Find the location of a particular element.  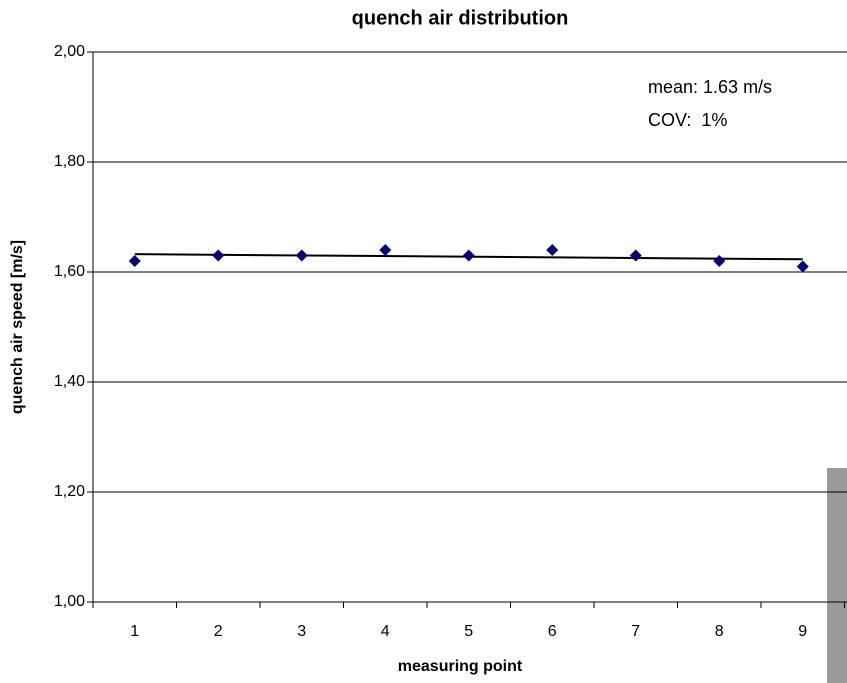

chart-title: quench air distribution is located at coordinates (460, 18).